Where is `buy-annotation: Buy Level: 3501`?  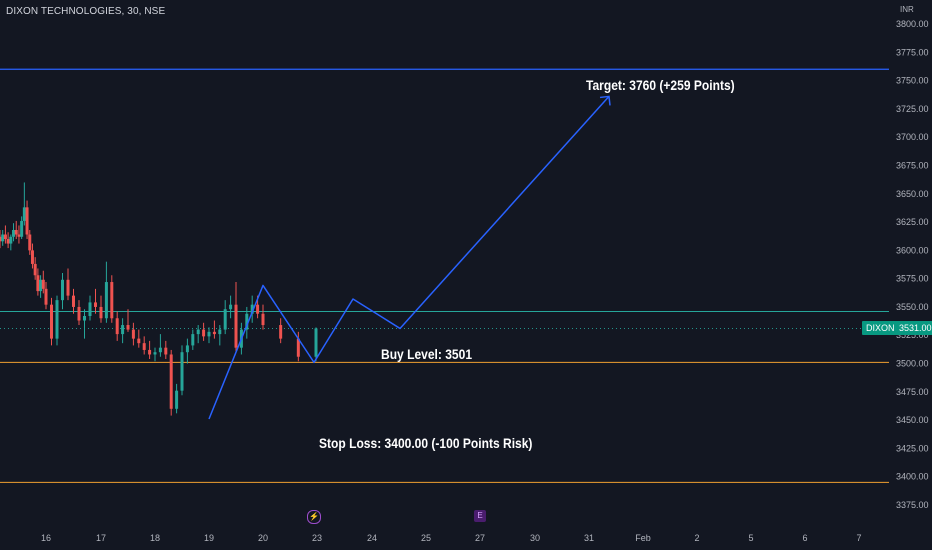 buy-annotation: Buy Level: 3501 is located at coordinates (427, 354).